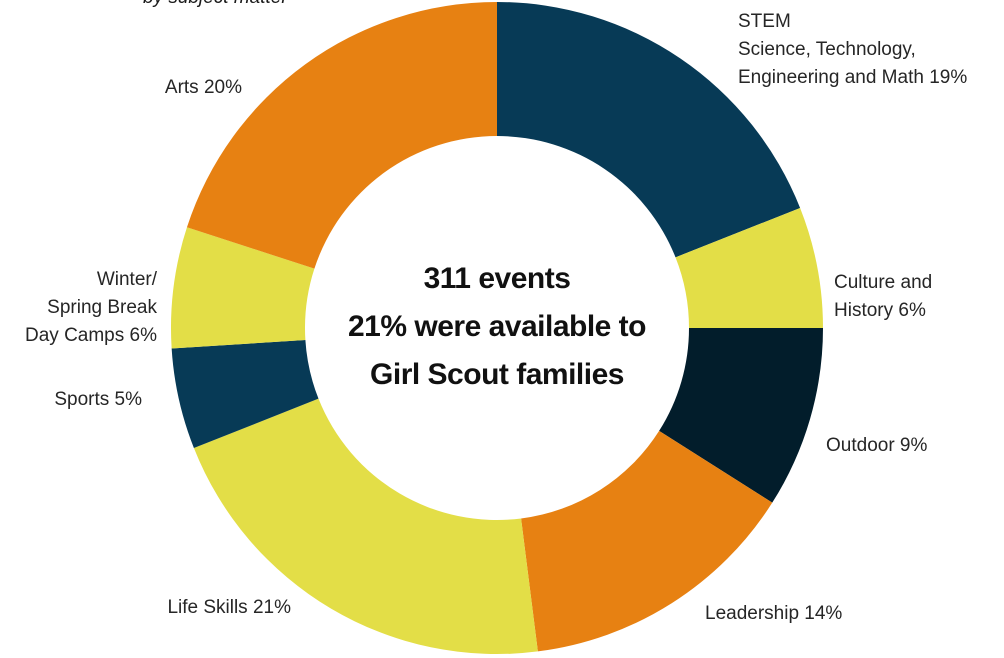  What do you see at coordinates (741, 415) in the screenshot?
I see `slice-outdoor` at bounding box center [741, 415].